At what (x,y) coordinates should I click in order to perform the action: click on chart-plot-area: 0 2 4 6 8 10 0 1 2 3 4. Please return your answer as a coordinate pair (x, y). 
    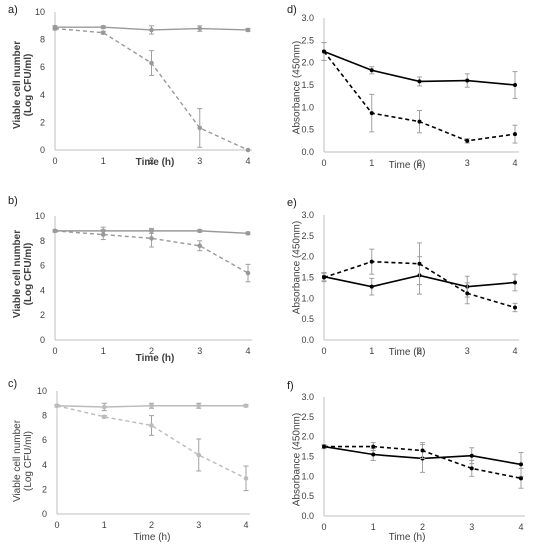
    Looking at the image, I should click on (143, 86).